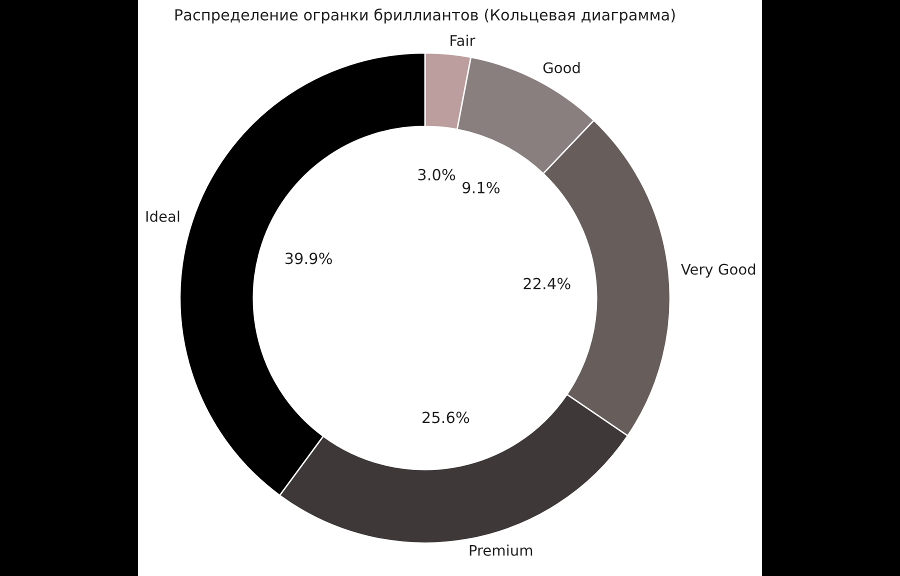 The width and height of the screenshot is (900, 576). Describe the element at coordinates (425, 16) in the screenshot. I see `chart-title: Распределение огранки бриллиантов (Кольцевая диаграмма)` at that location.